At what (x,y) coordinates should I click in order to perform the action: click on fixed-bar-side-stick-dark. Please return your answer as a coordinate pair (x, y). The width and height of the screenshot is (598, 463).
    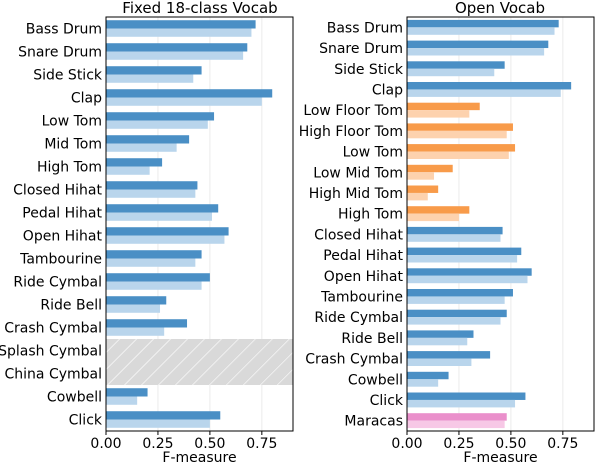
    Looking at the image, I should click on (154, 70).